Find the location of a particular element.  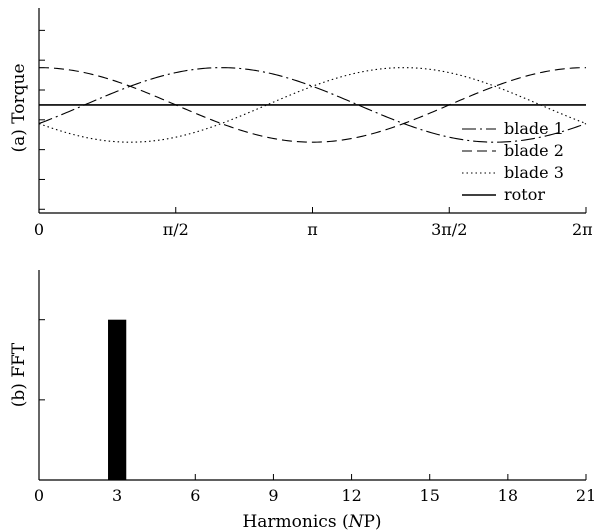

panel-a-legend: blade 1 blade 2 blade 3 rotor is located at coordinates (513, 161).